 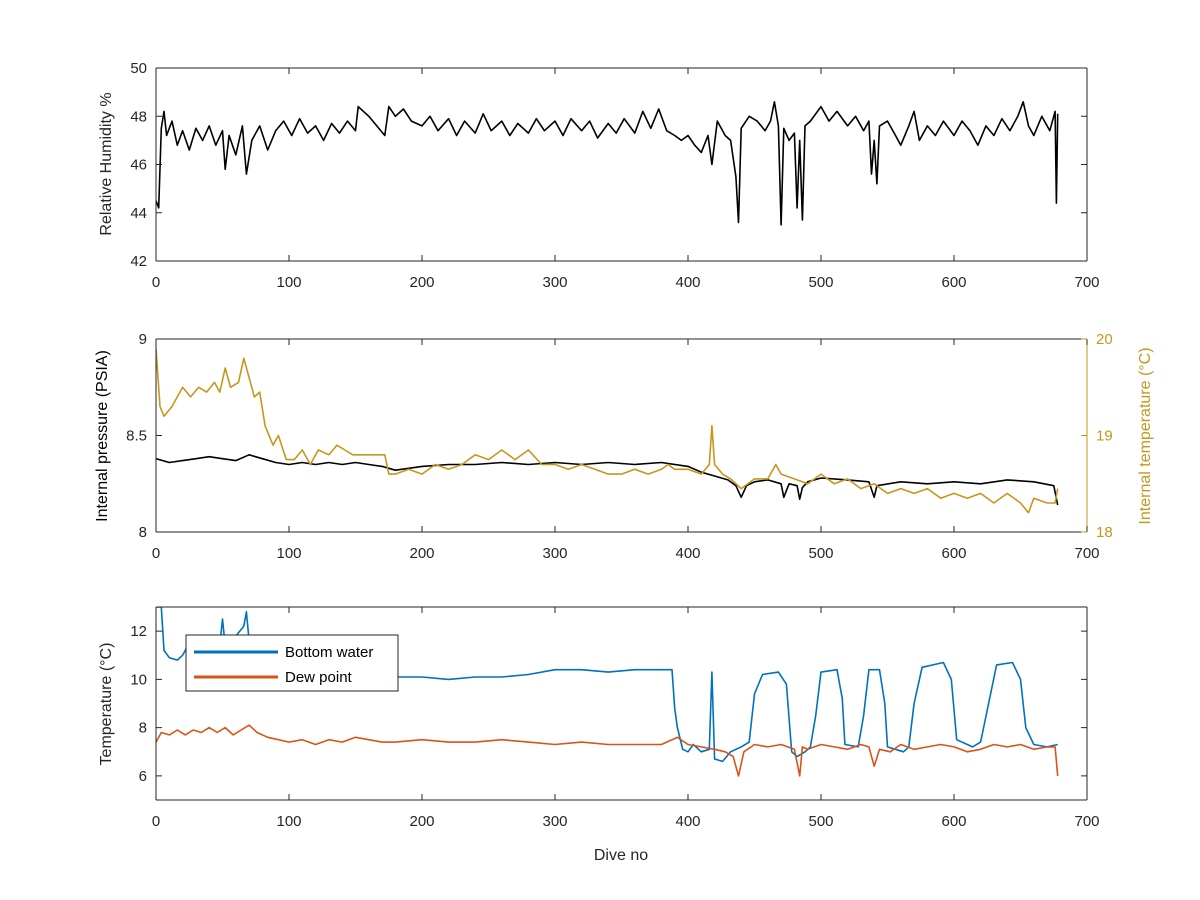 I want to click on legend: Bottom water Dew point, so click(x=292, y=663).